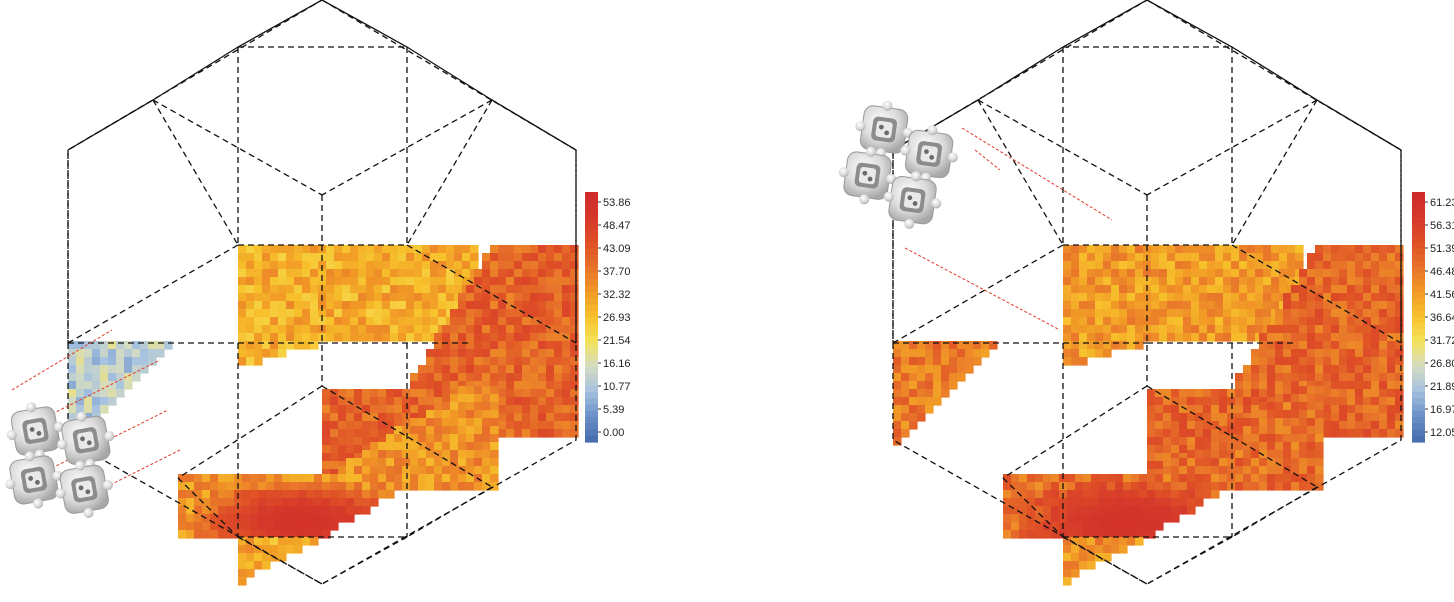 The width and height of the screenshot is (1454, 602). What do you see at coordinates (1442, 249) in the screenshot?
I see `colorbar-tick-label: 51.39` at bounding box center [1442, 249].